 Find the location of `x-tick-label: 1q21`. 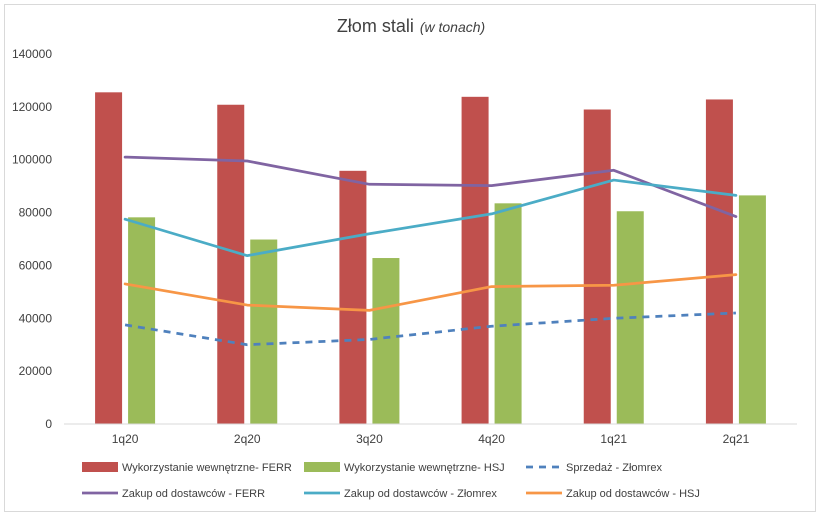

x-tick-label: 1q21 is located at coordinates (613, 439).